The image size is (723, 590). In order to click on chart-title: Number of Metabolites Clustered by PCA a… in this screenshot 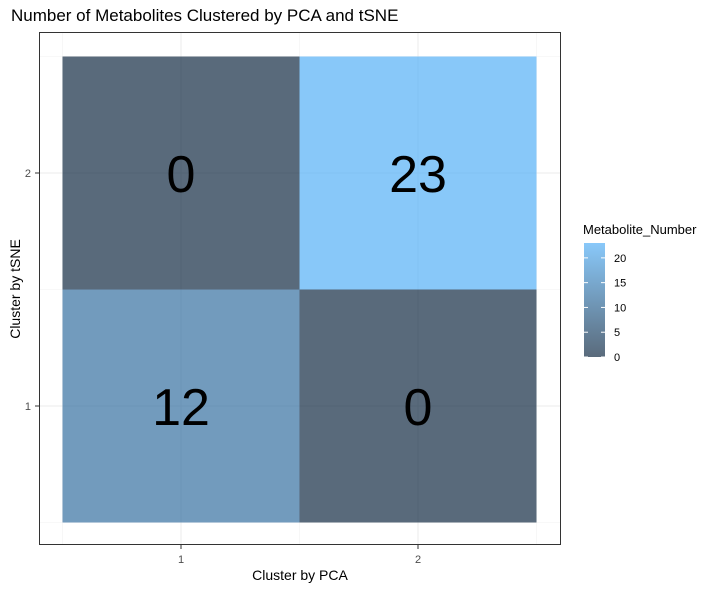, I will do `click(204, 15)`.